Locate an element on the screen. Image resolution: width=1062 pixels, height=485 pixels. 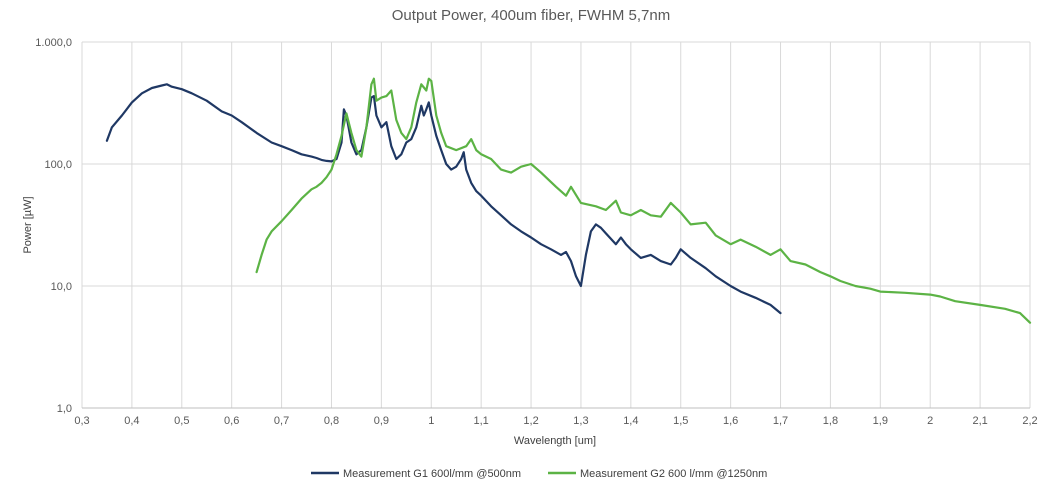
x-tick-label: 1,6 is located at coordinates (730, 421).